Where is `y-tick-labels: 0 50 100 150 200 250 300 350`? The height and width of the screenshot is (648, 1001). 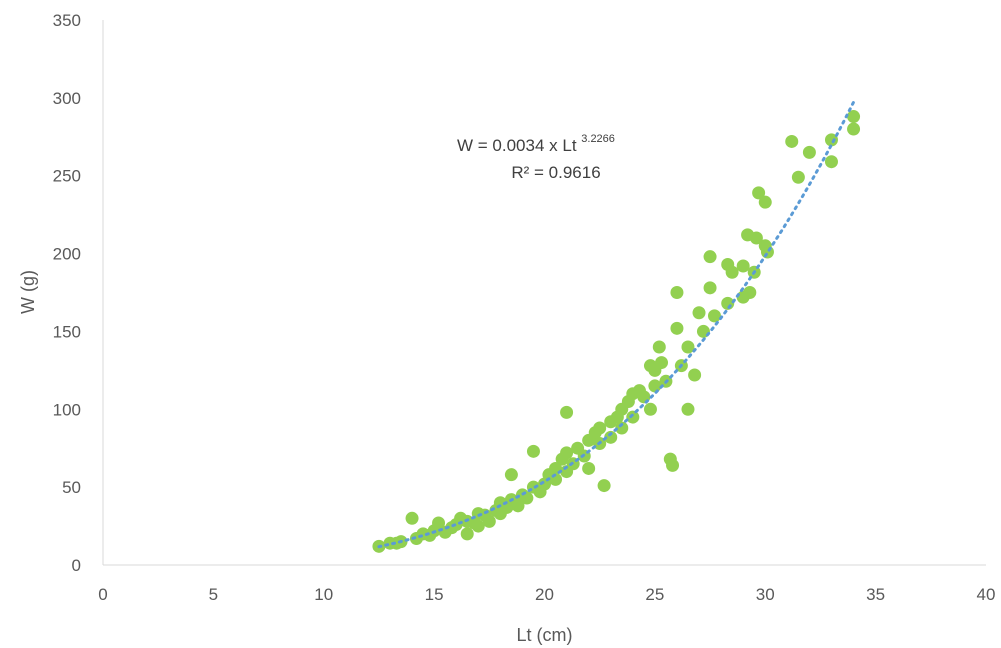 y-tick-labels: 0 50 100 150 200 250 300 350 is located at coordinates (67, 293).